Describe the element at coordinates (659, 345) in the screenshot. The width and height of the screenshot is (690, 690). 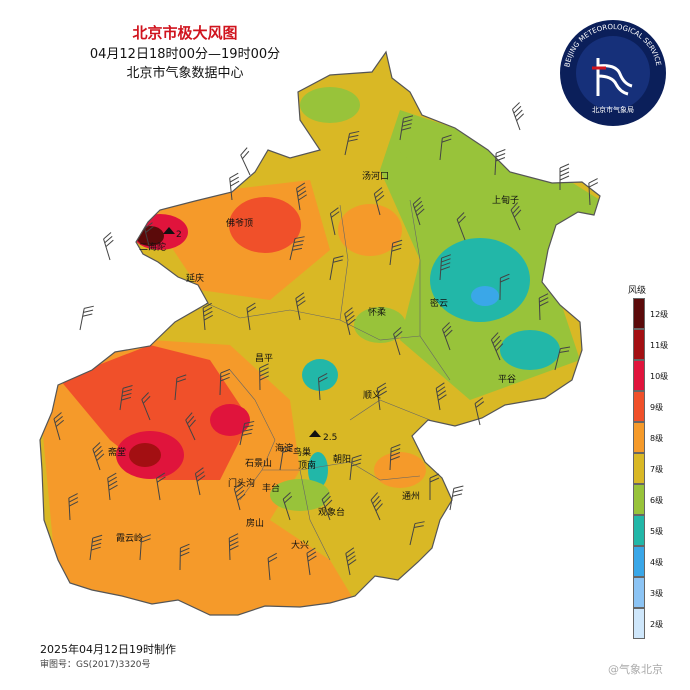
I see `legend-label: 11级` at that location.